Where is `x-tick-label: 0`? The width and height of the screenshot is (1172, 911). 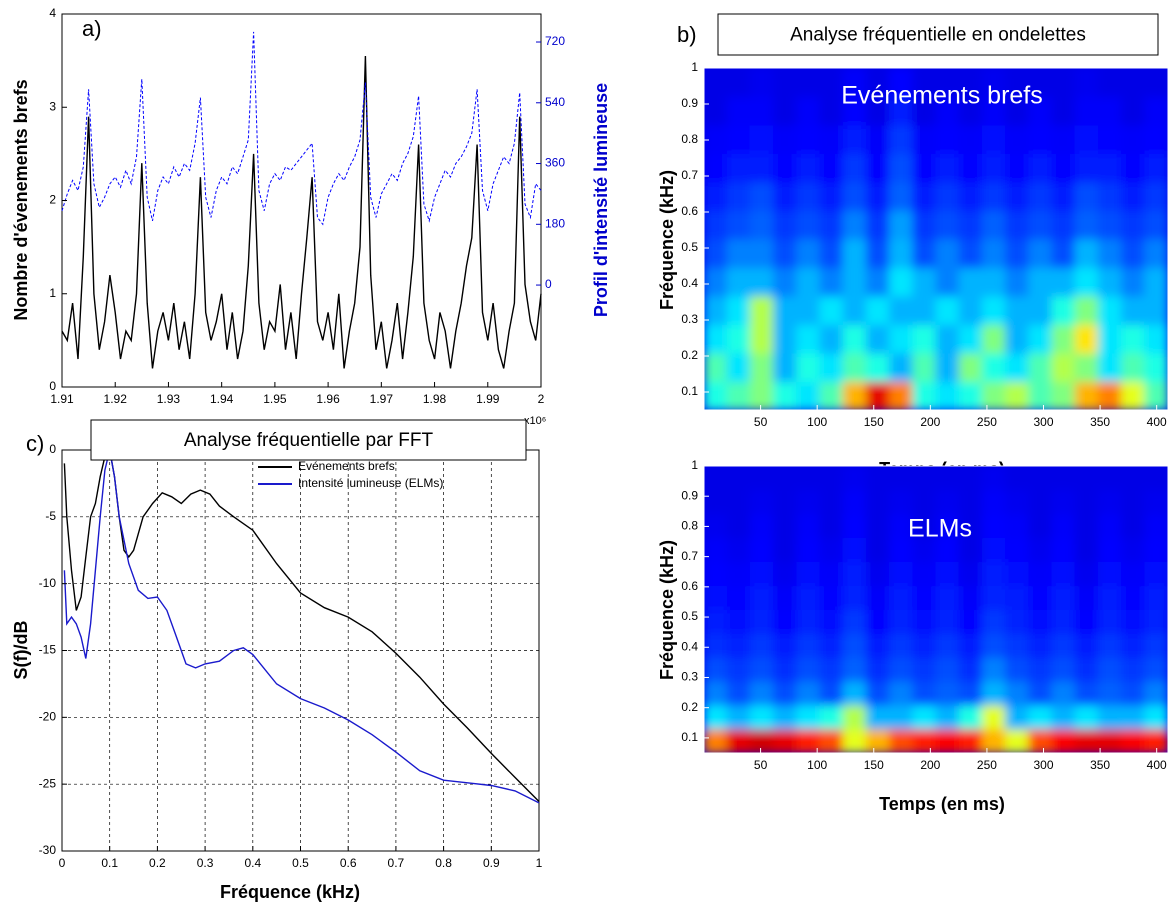
x-tick-label: 0 is located at coordinates (62, 863).